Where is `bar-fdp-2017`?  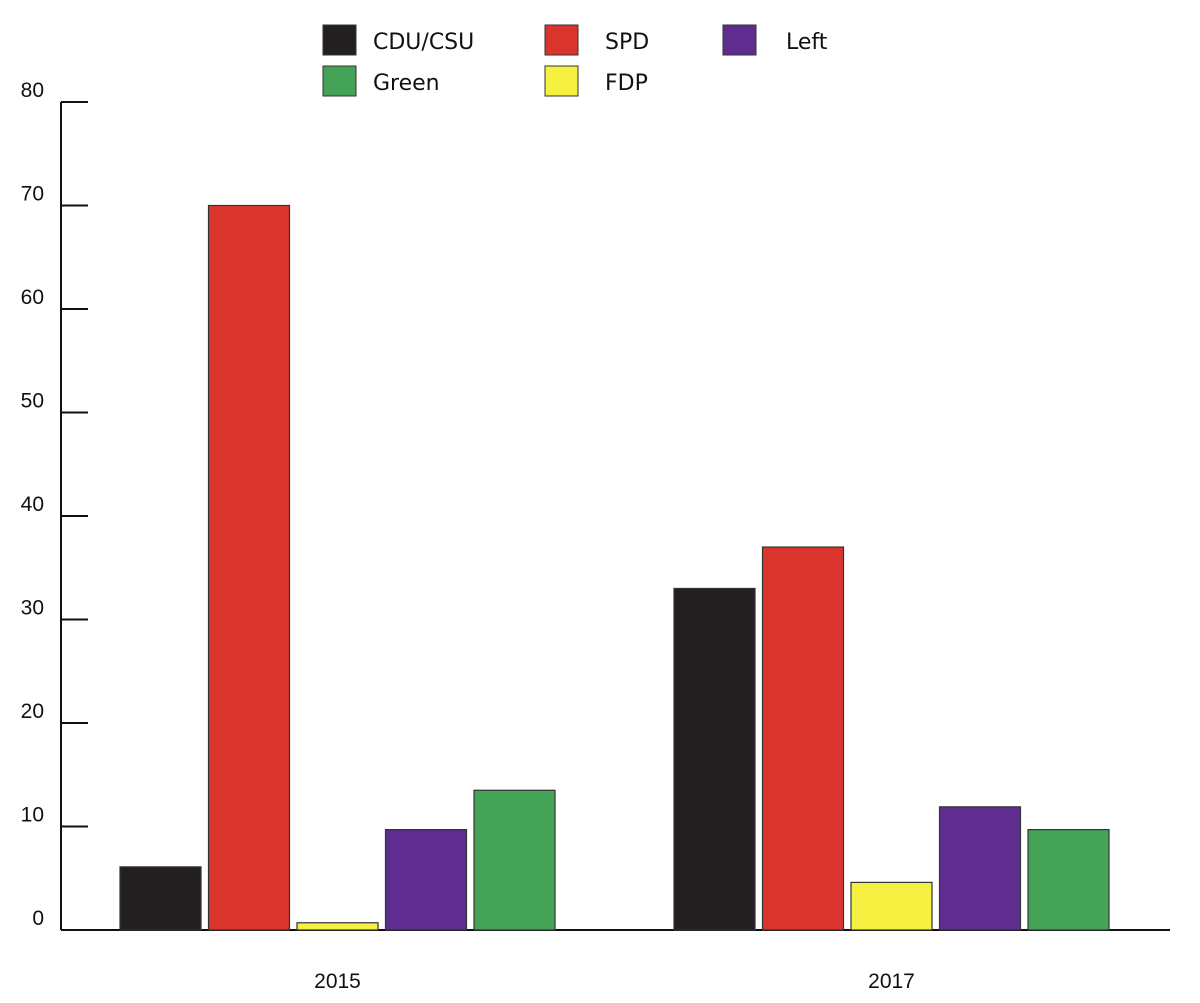 bar-fdp-2017 is located at coordinates (891, 906).